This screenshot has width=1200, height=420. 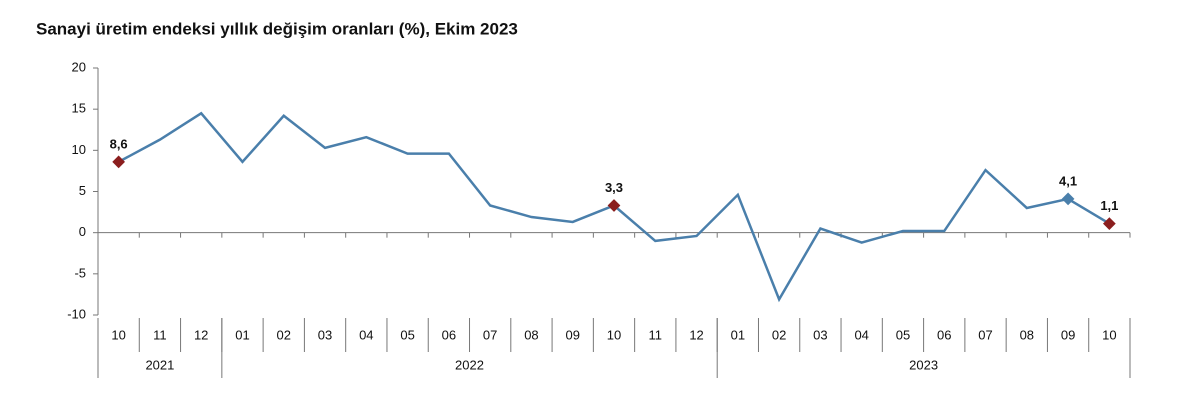 I want to click on data-label: 4,1, so click(x=1068, y=180).